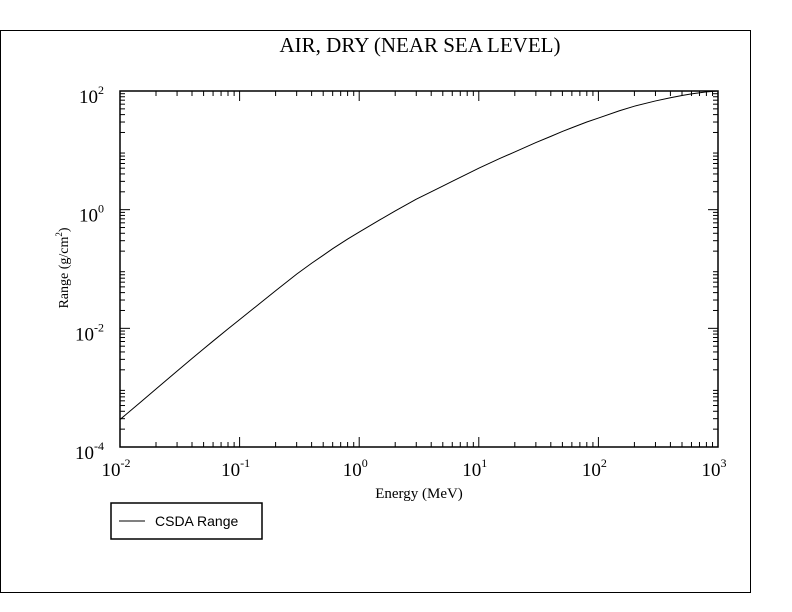 Image resolution: width=792 pixels, height=612 pixels. Describe the element at coordinates (420, 45) in the screenshot. I see `chart-title: AIR, DRY (NEAR SEA LEVEL)` at that location.